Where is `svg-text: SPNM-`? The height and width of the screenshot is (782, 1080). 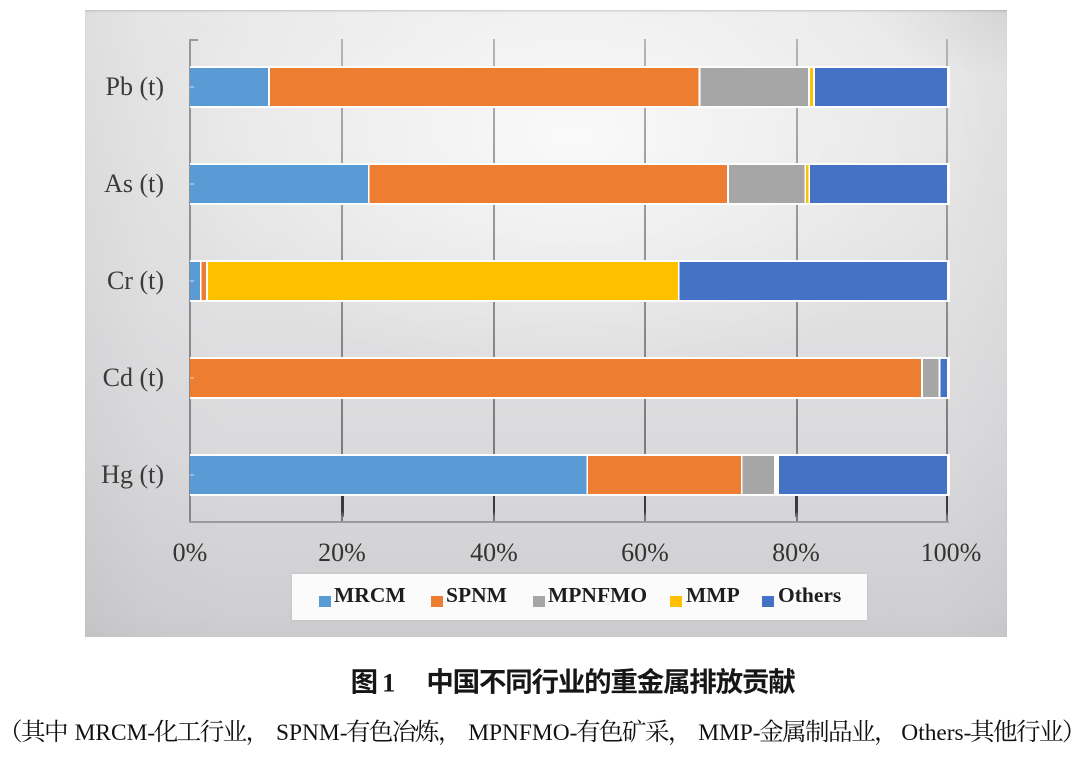 svg-text: SPNM- is located at coordinates (312, 733).